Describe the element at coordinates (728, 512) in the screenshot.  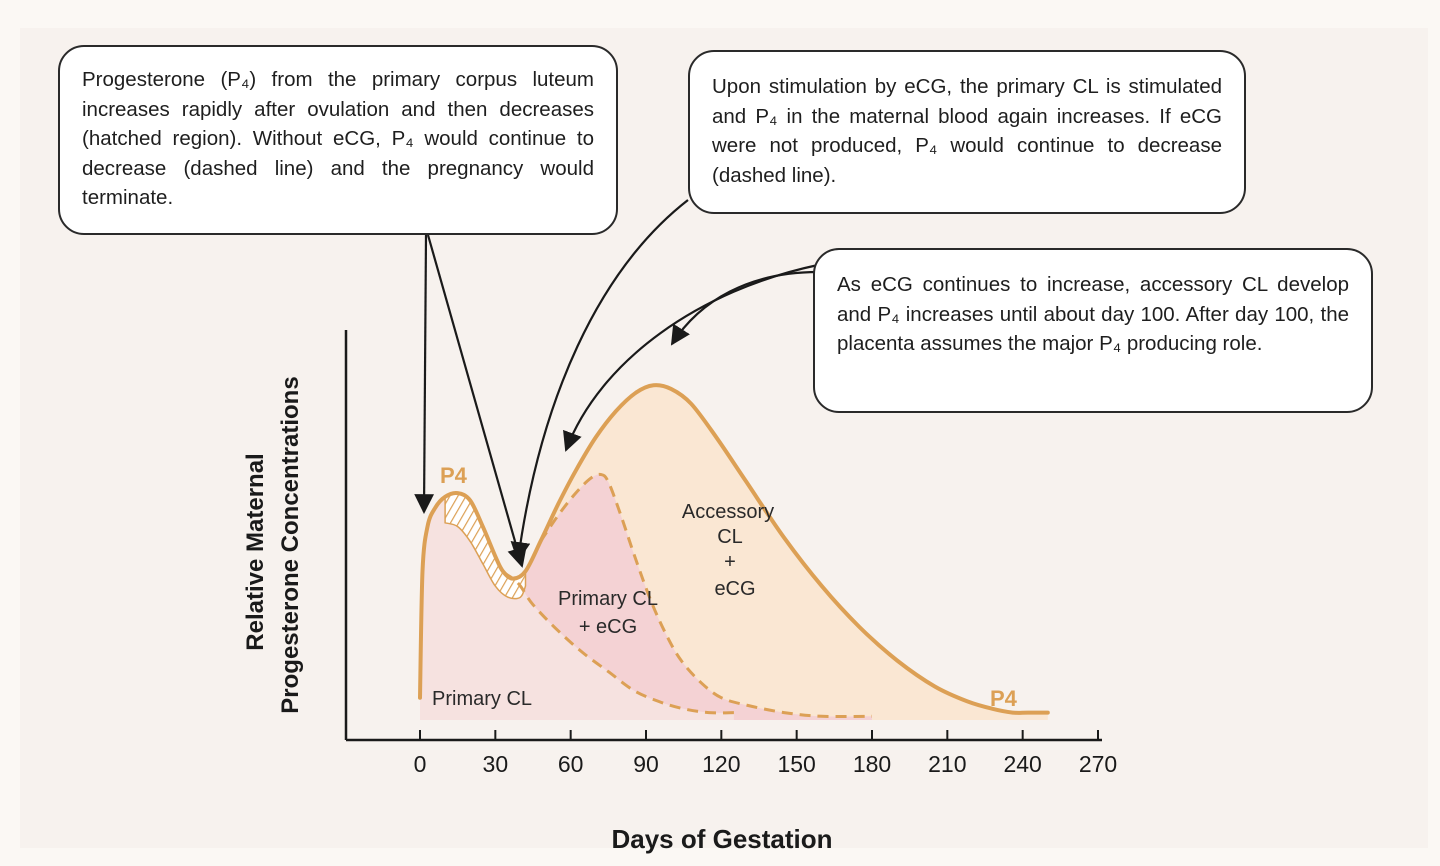
I see `region-label-accessory-line1: Accessory` at that location.